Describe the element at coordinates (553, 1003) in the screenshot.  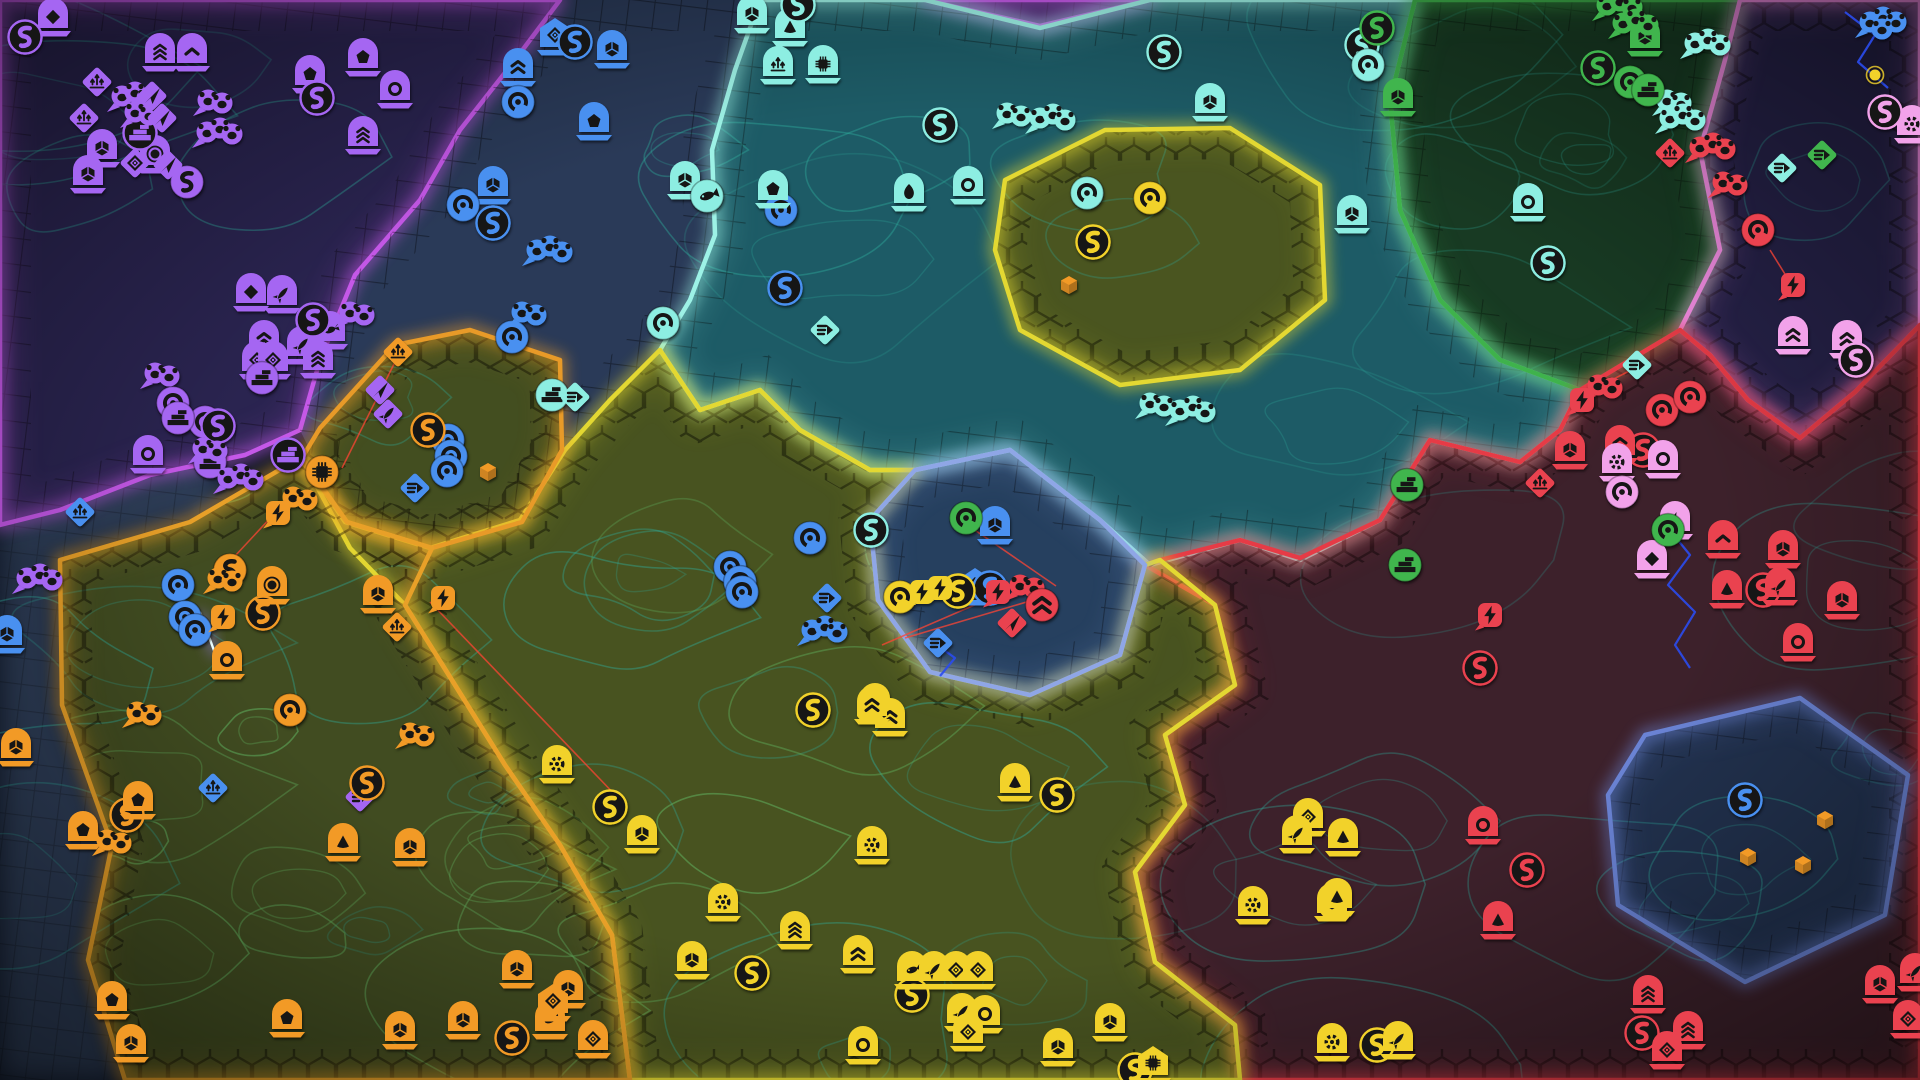
I see `outpost-house-icon` at that location.